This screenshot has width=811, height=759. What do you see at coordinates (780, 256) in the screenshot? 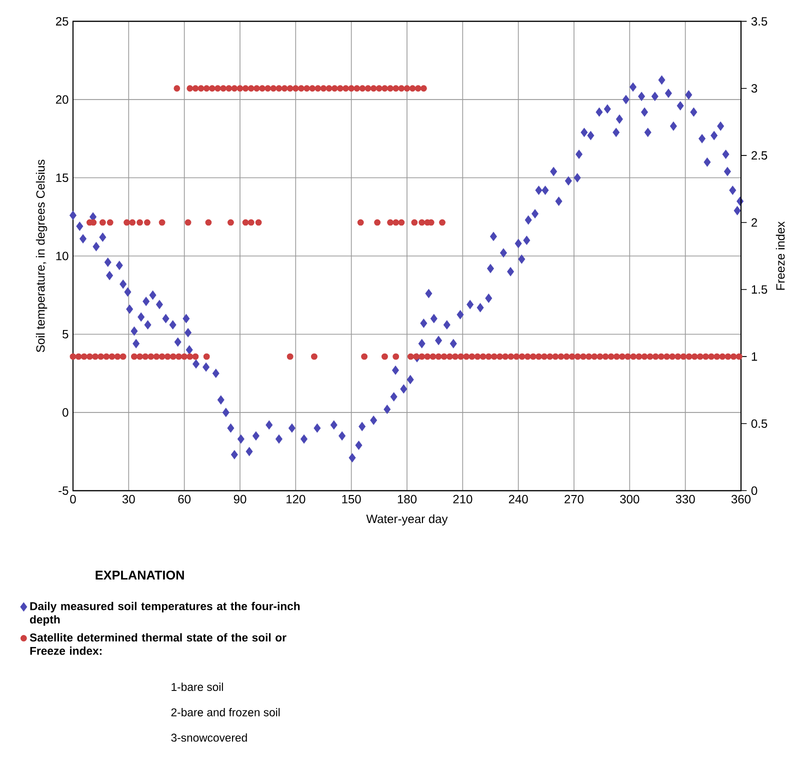
I see `y2-axis-title: Freeze index` at bounding box center [780, 256].